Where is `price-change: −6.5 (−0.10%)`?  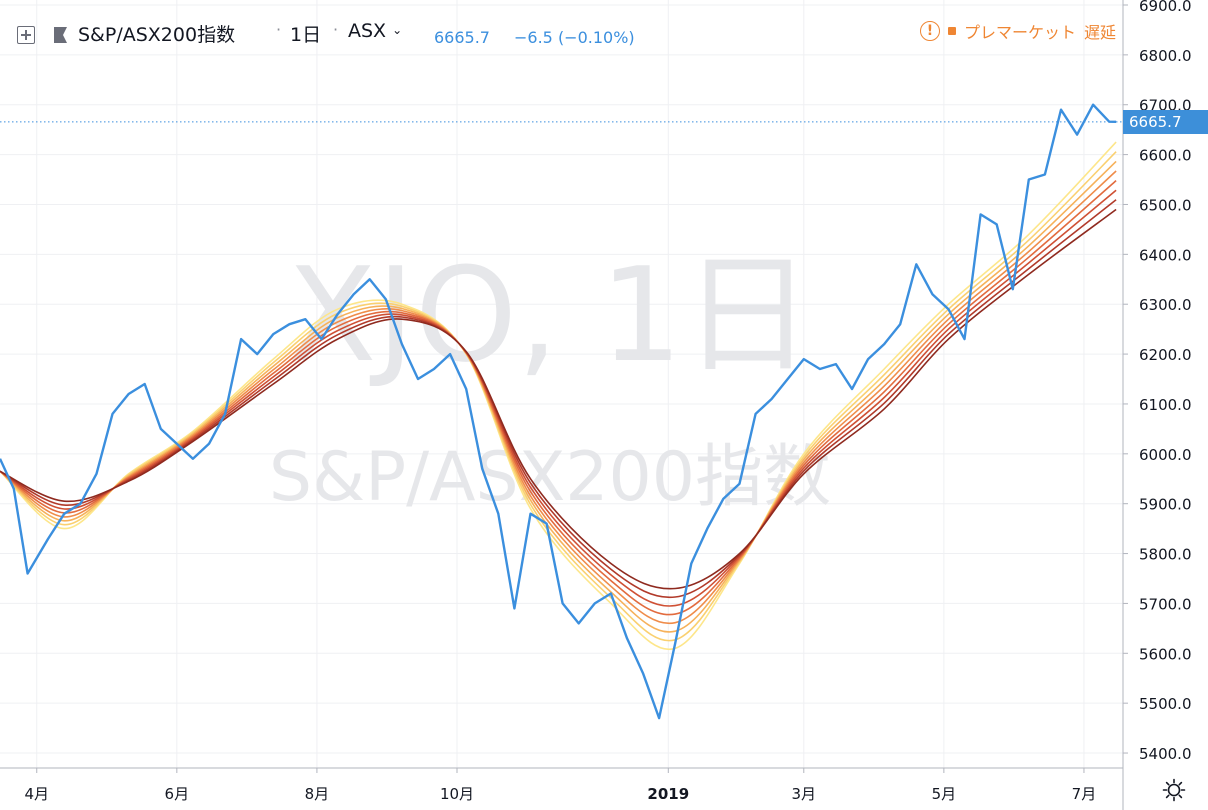 price-change: −6.5 (−0.10%) is located at coordinates (574, 37).